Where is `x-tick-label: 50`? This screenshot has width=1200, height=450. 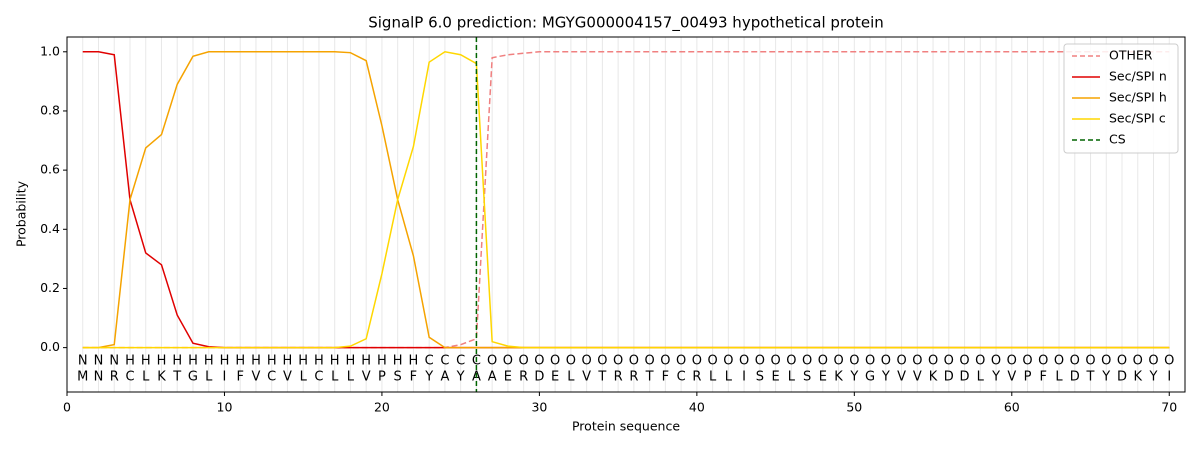 x-tick-label: 50 is located at coordinates (854, 407).